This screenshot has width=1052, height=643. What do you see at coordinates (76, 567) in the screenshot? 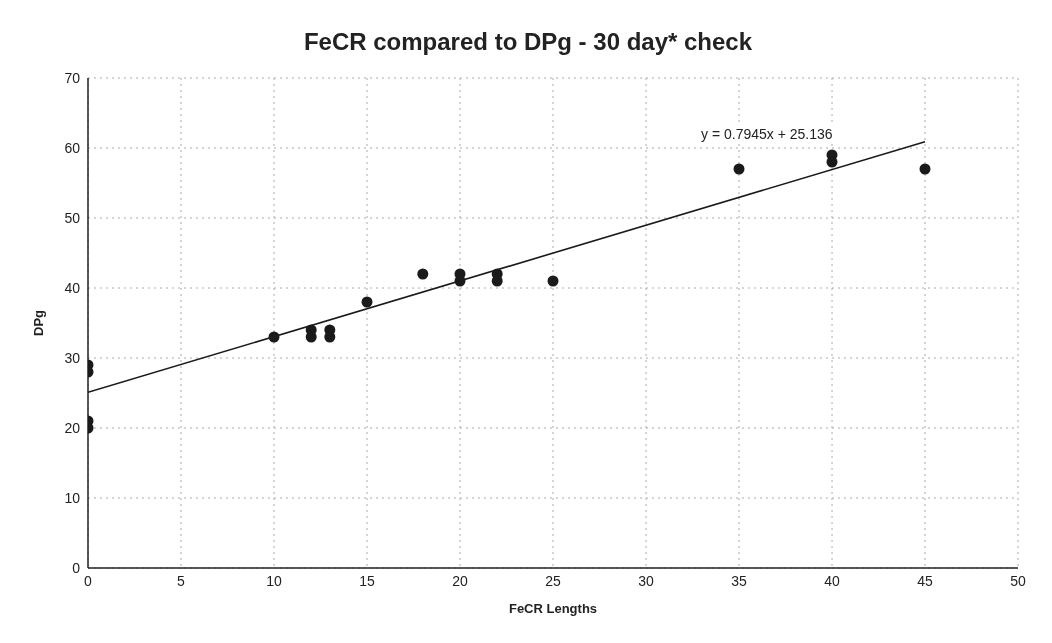
I see `y-tick-label: 0` at bounding box center [76, 567].